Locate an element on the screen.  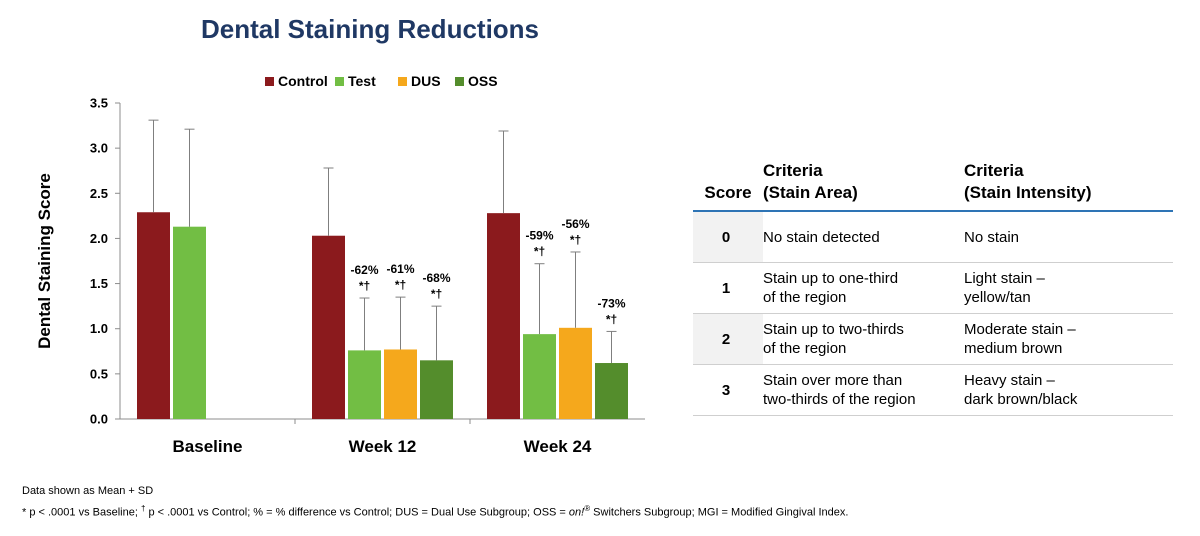
stain-area-cell: Stain up to two-thirds of the region is located at coordinates (863, 339).